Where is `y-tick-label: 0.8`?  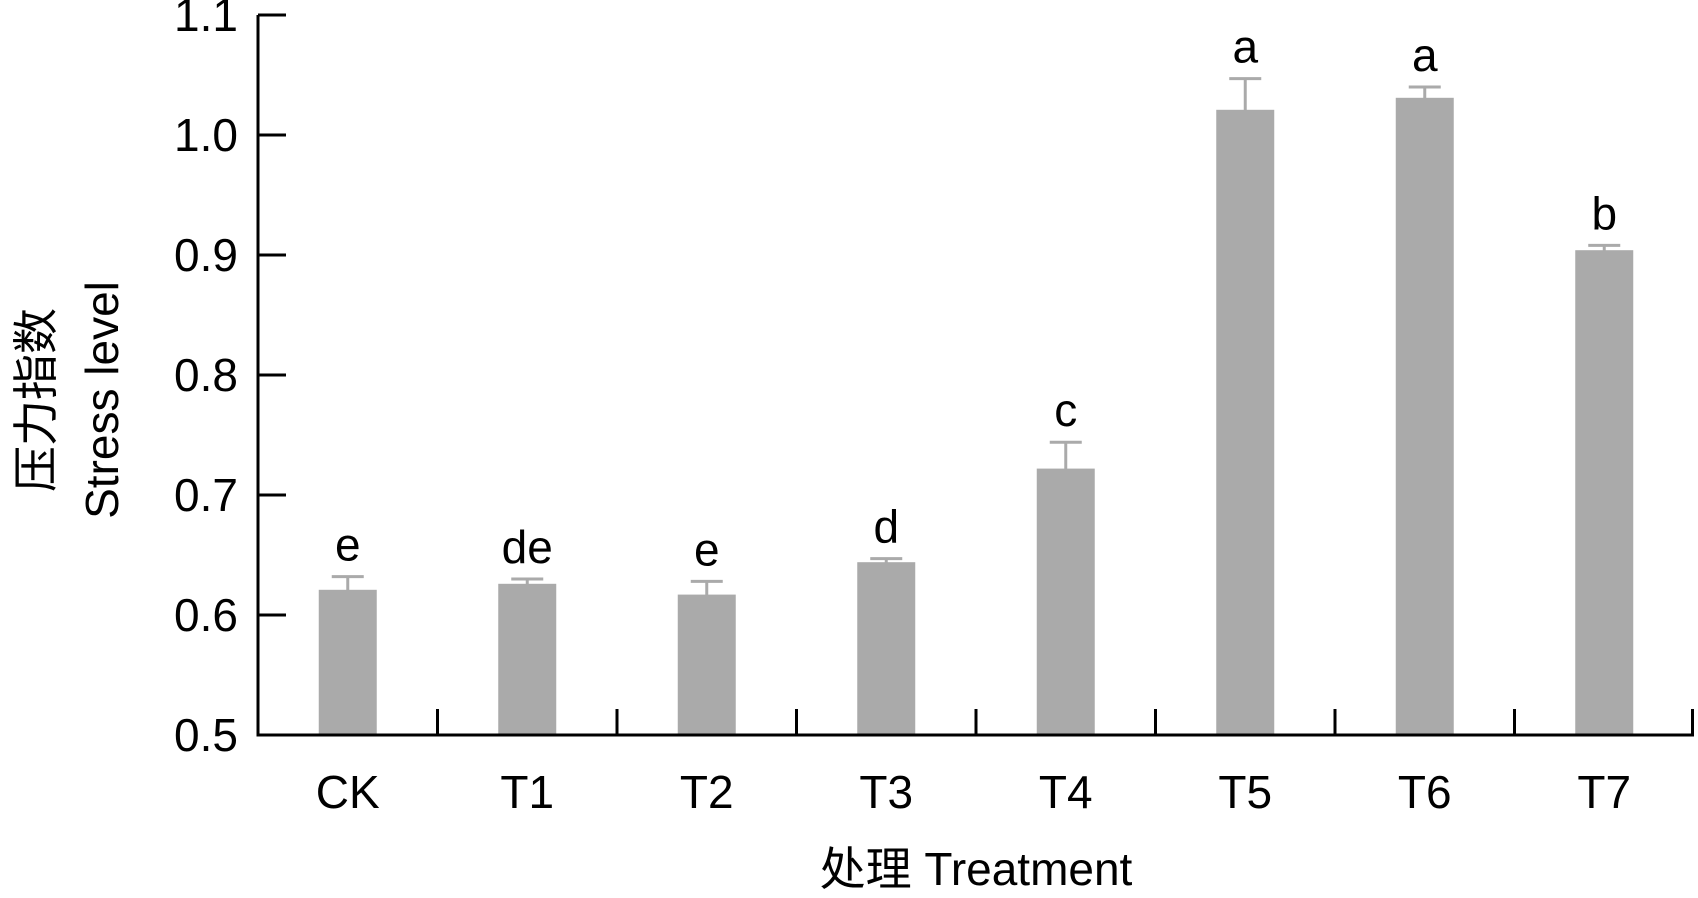 y-tick-label: 0.8 is located at coordinates (206, 375).